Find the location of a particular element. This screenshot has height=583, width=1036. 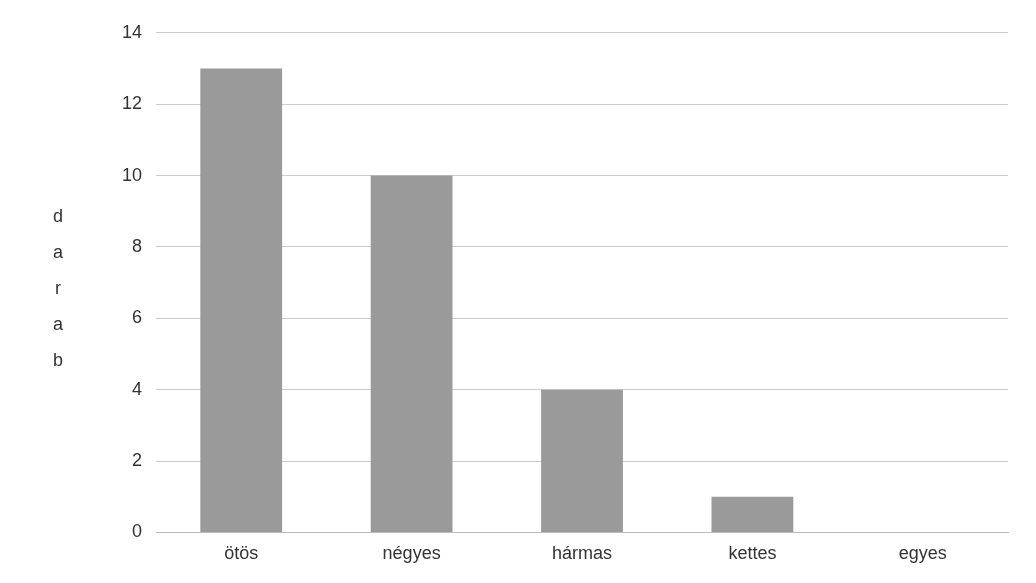

x-tick-label: kettes is located at coordinates (752, 553).